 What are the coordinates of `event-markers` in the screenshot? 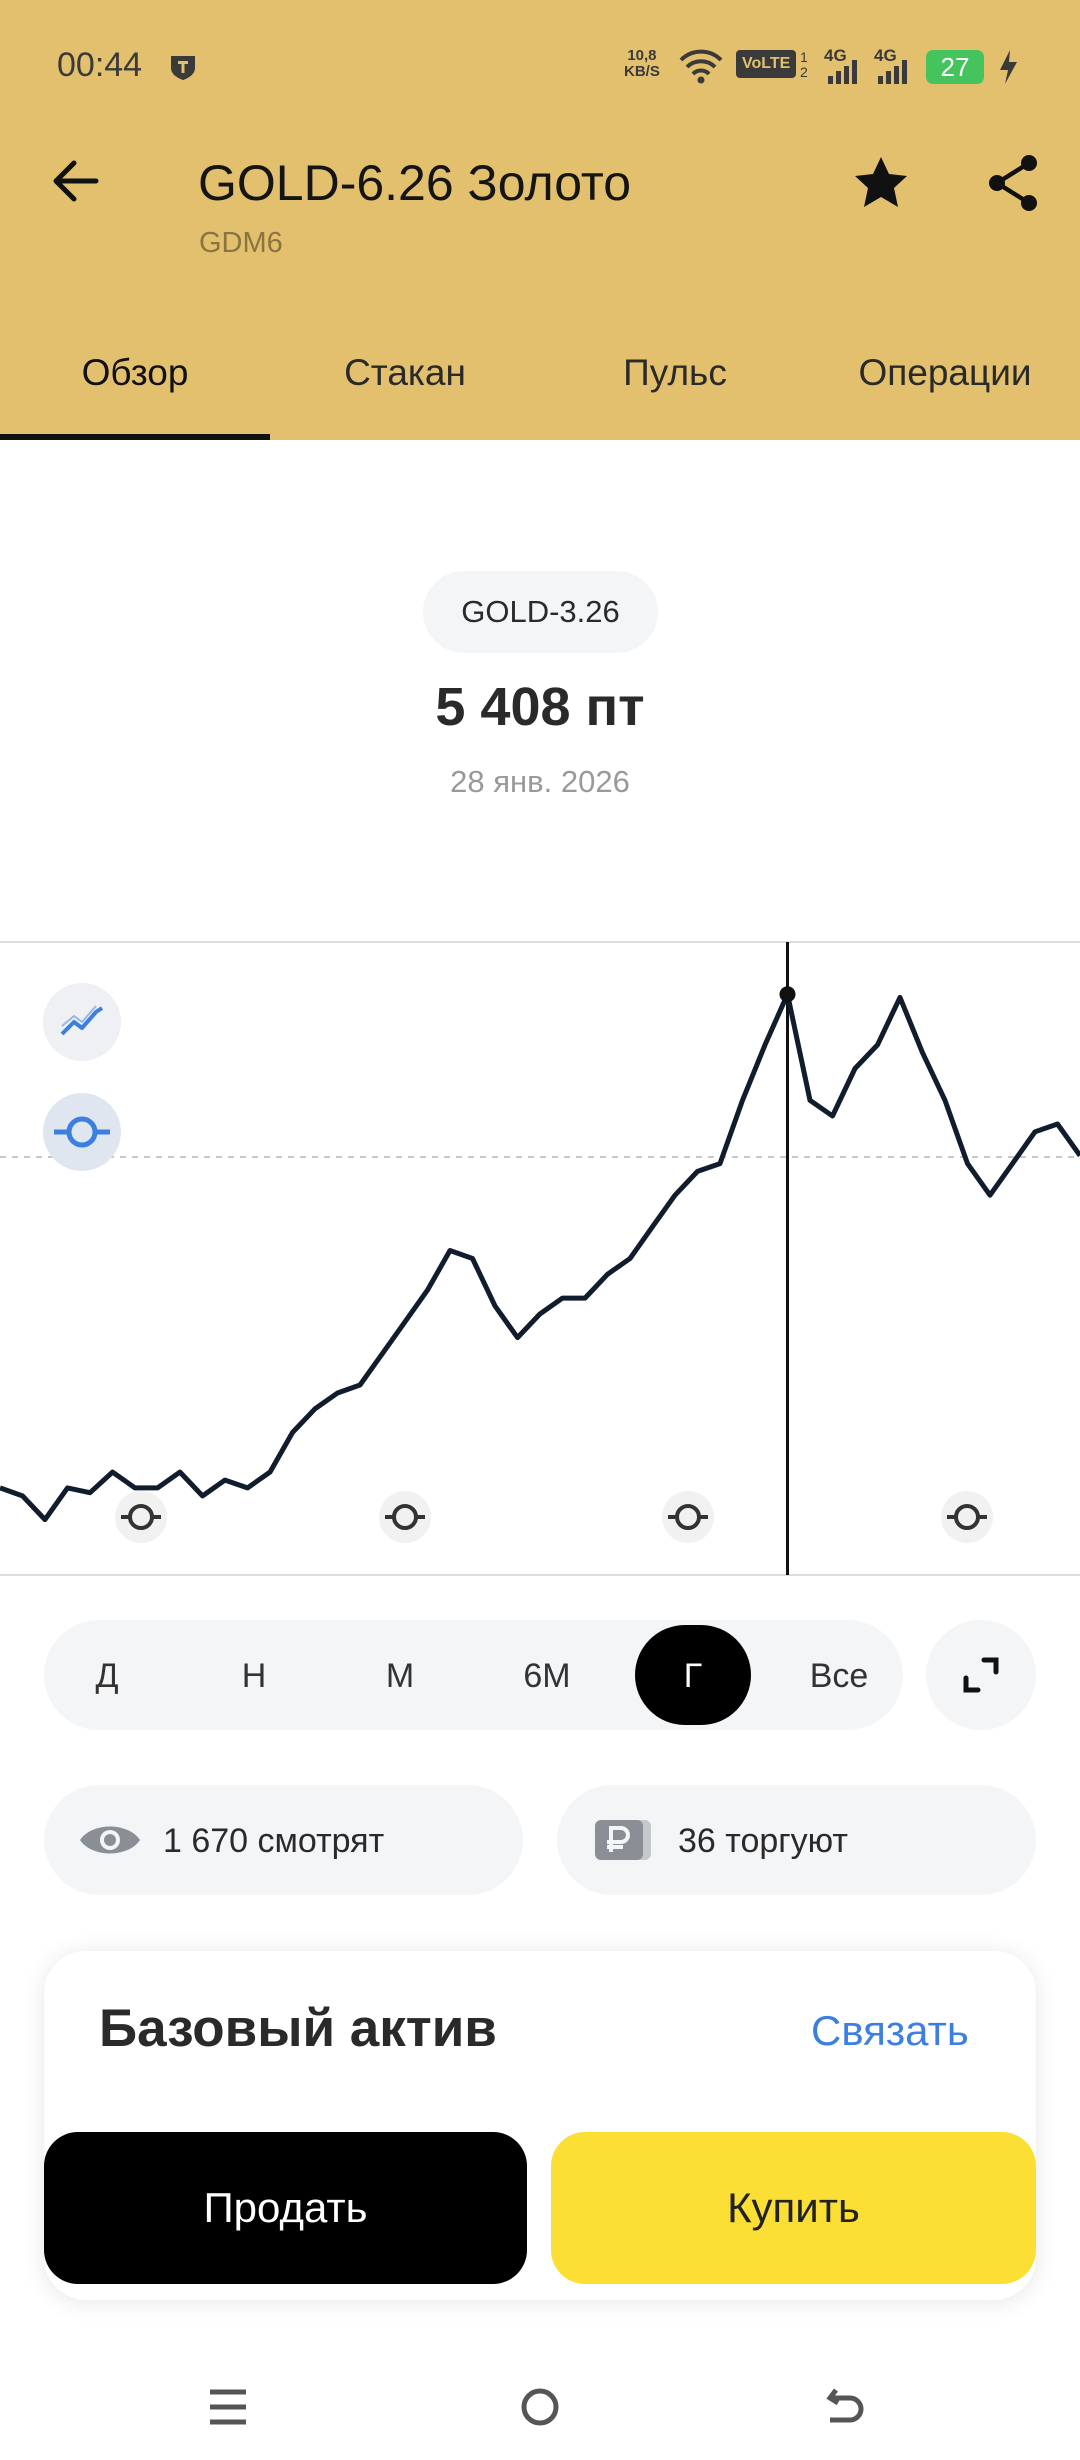 It's located at (554, 1517).